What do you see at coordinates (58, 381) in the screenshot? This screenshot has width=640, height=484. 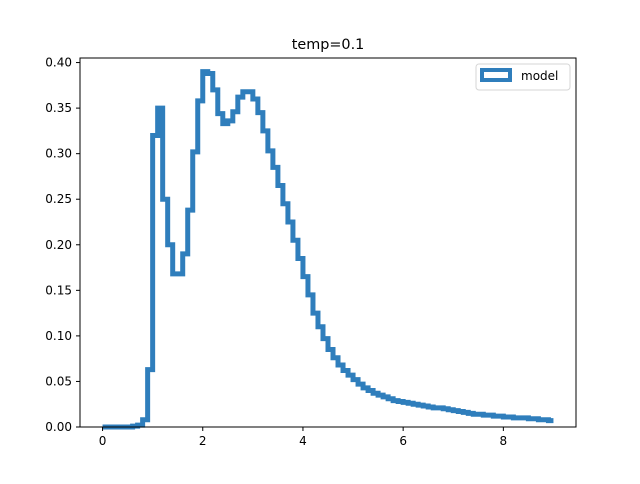 I see `y-tick-label: 0.05` at bounding box center [58, 381].